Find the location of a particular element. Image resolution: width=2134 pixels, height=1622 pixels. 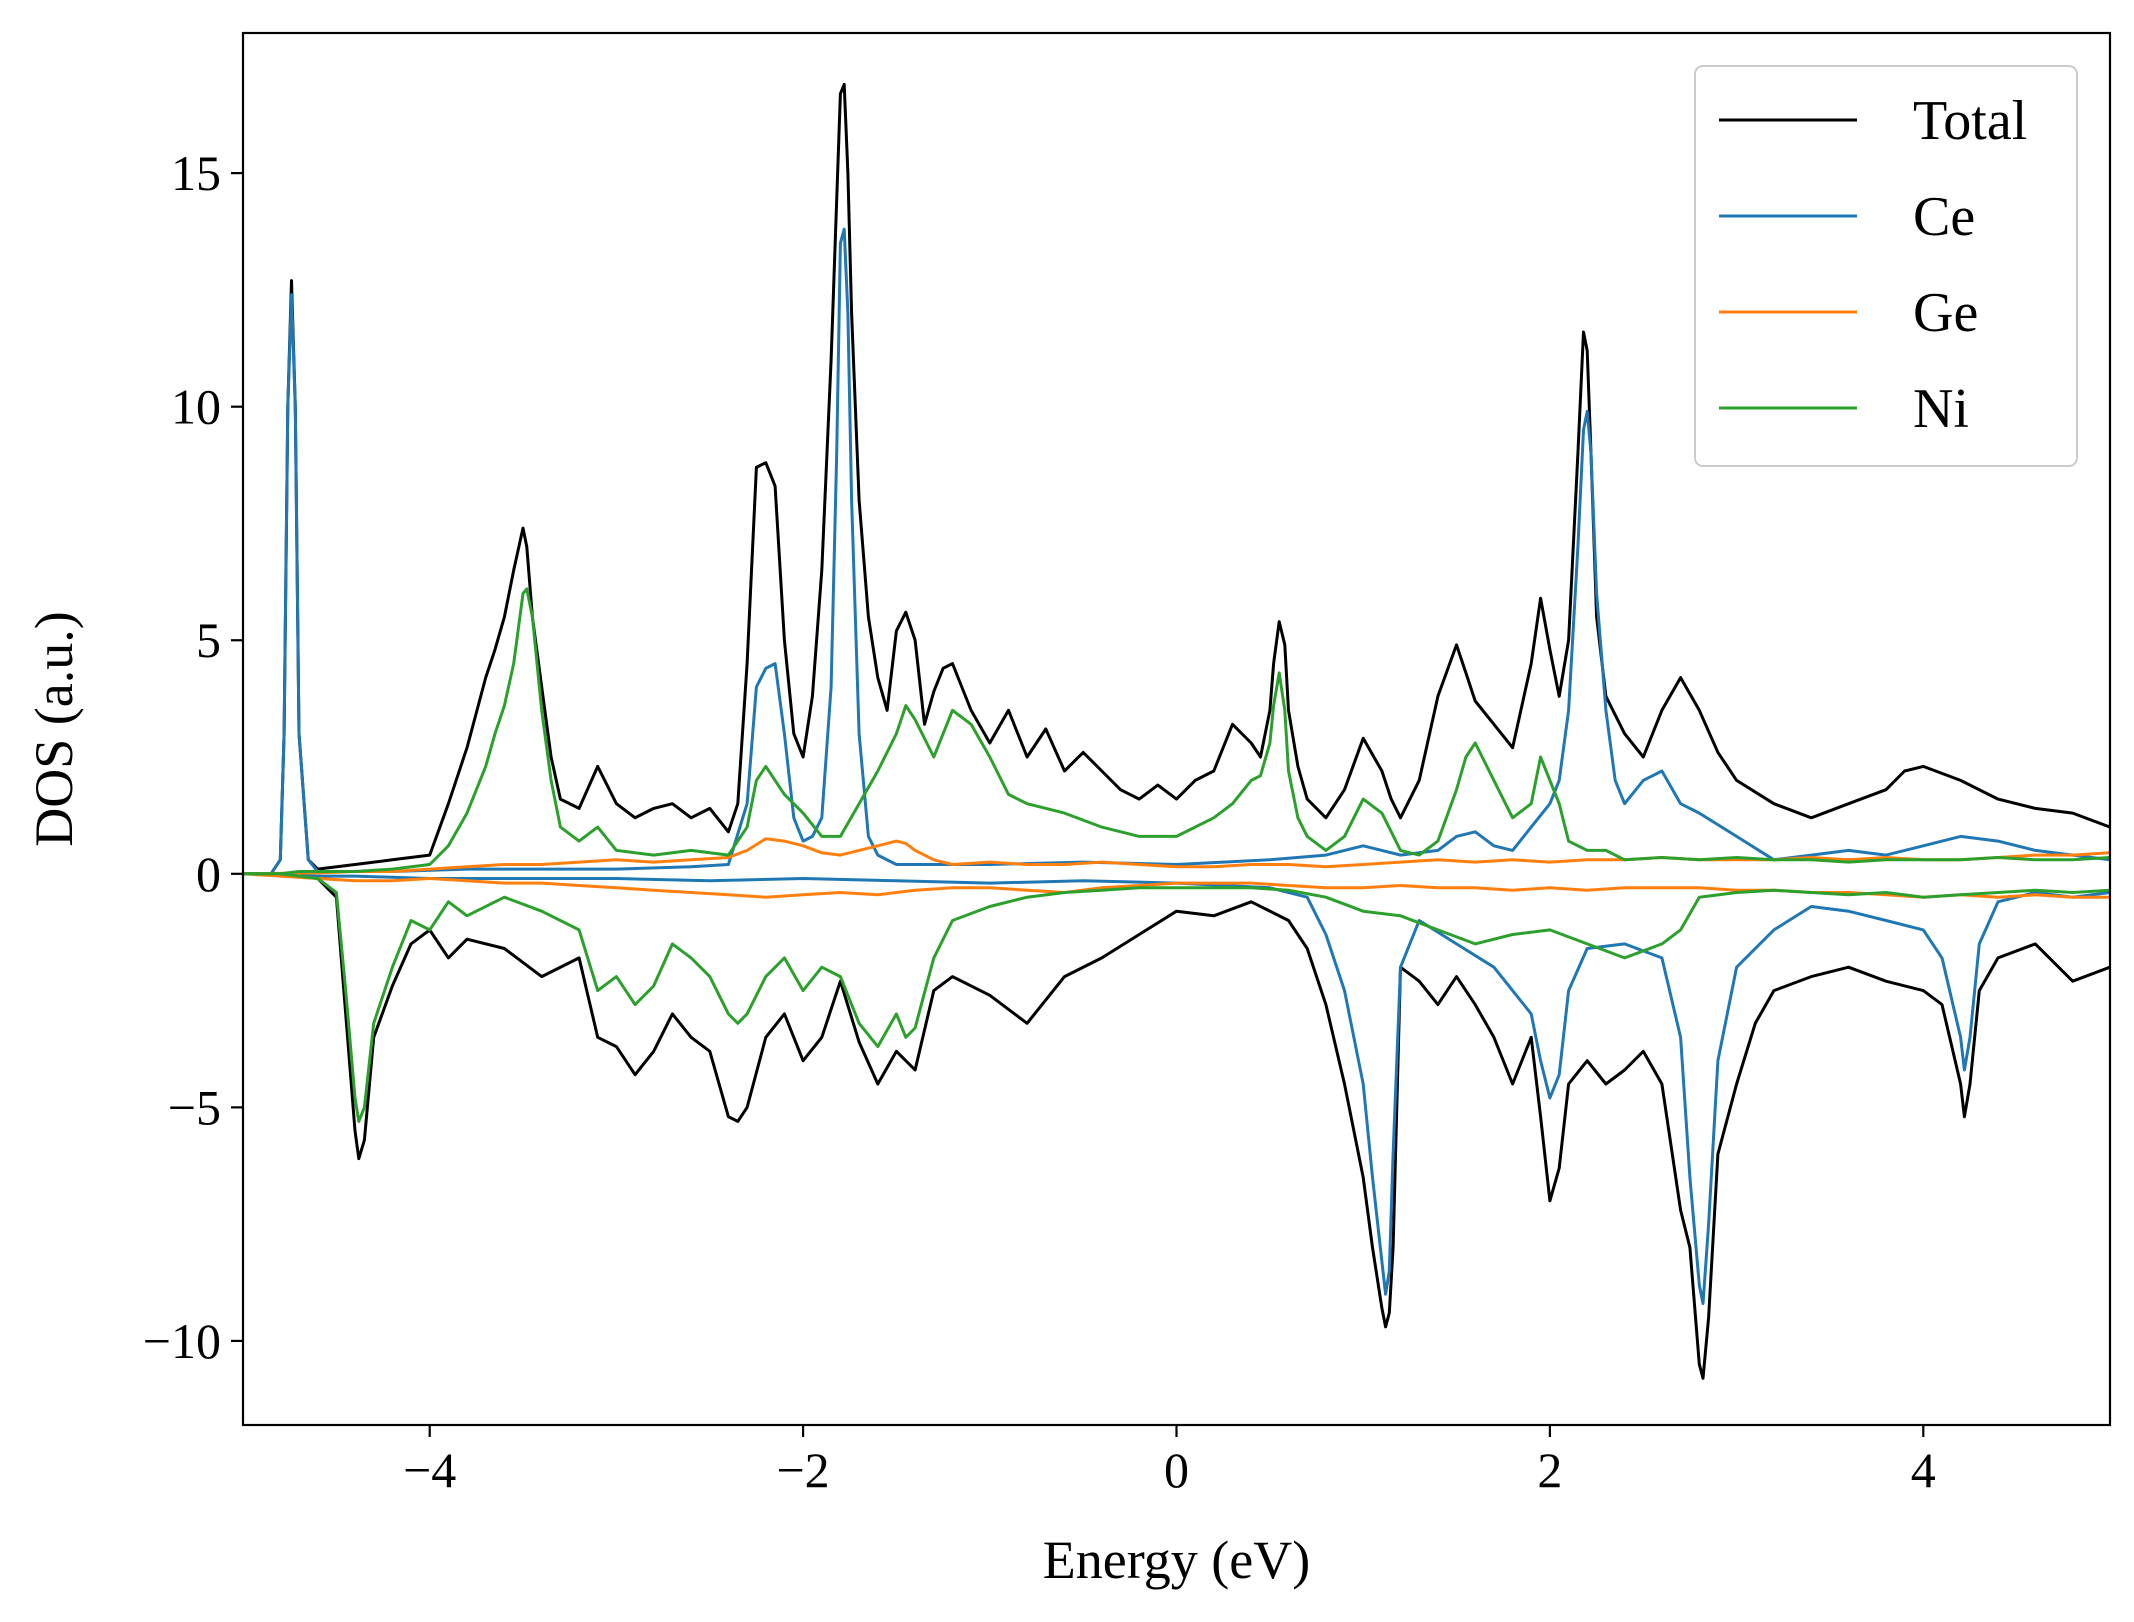

legend-label-ge: Ge is located at coordinates (1945, 313).